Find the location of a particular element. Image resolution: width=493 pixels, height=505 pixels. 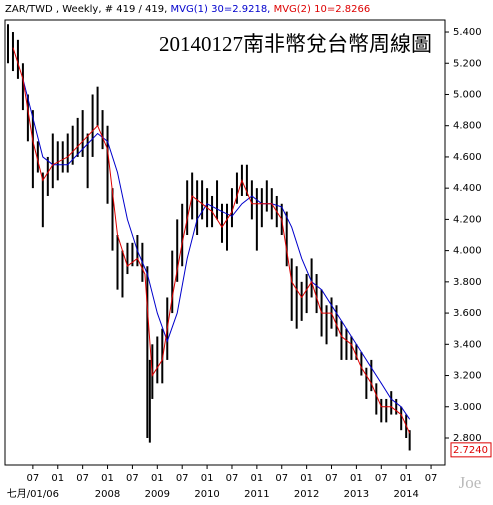

y-tick-label: 4.600 is located at coordinates (467, 157).